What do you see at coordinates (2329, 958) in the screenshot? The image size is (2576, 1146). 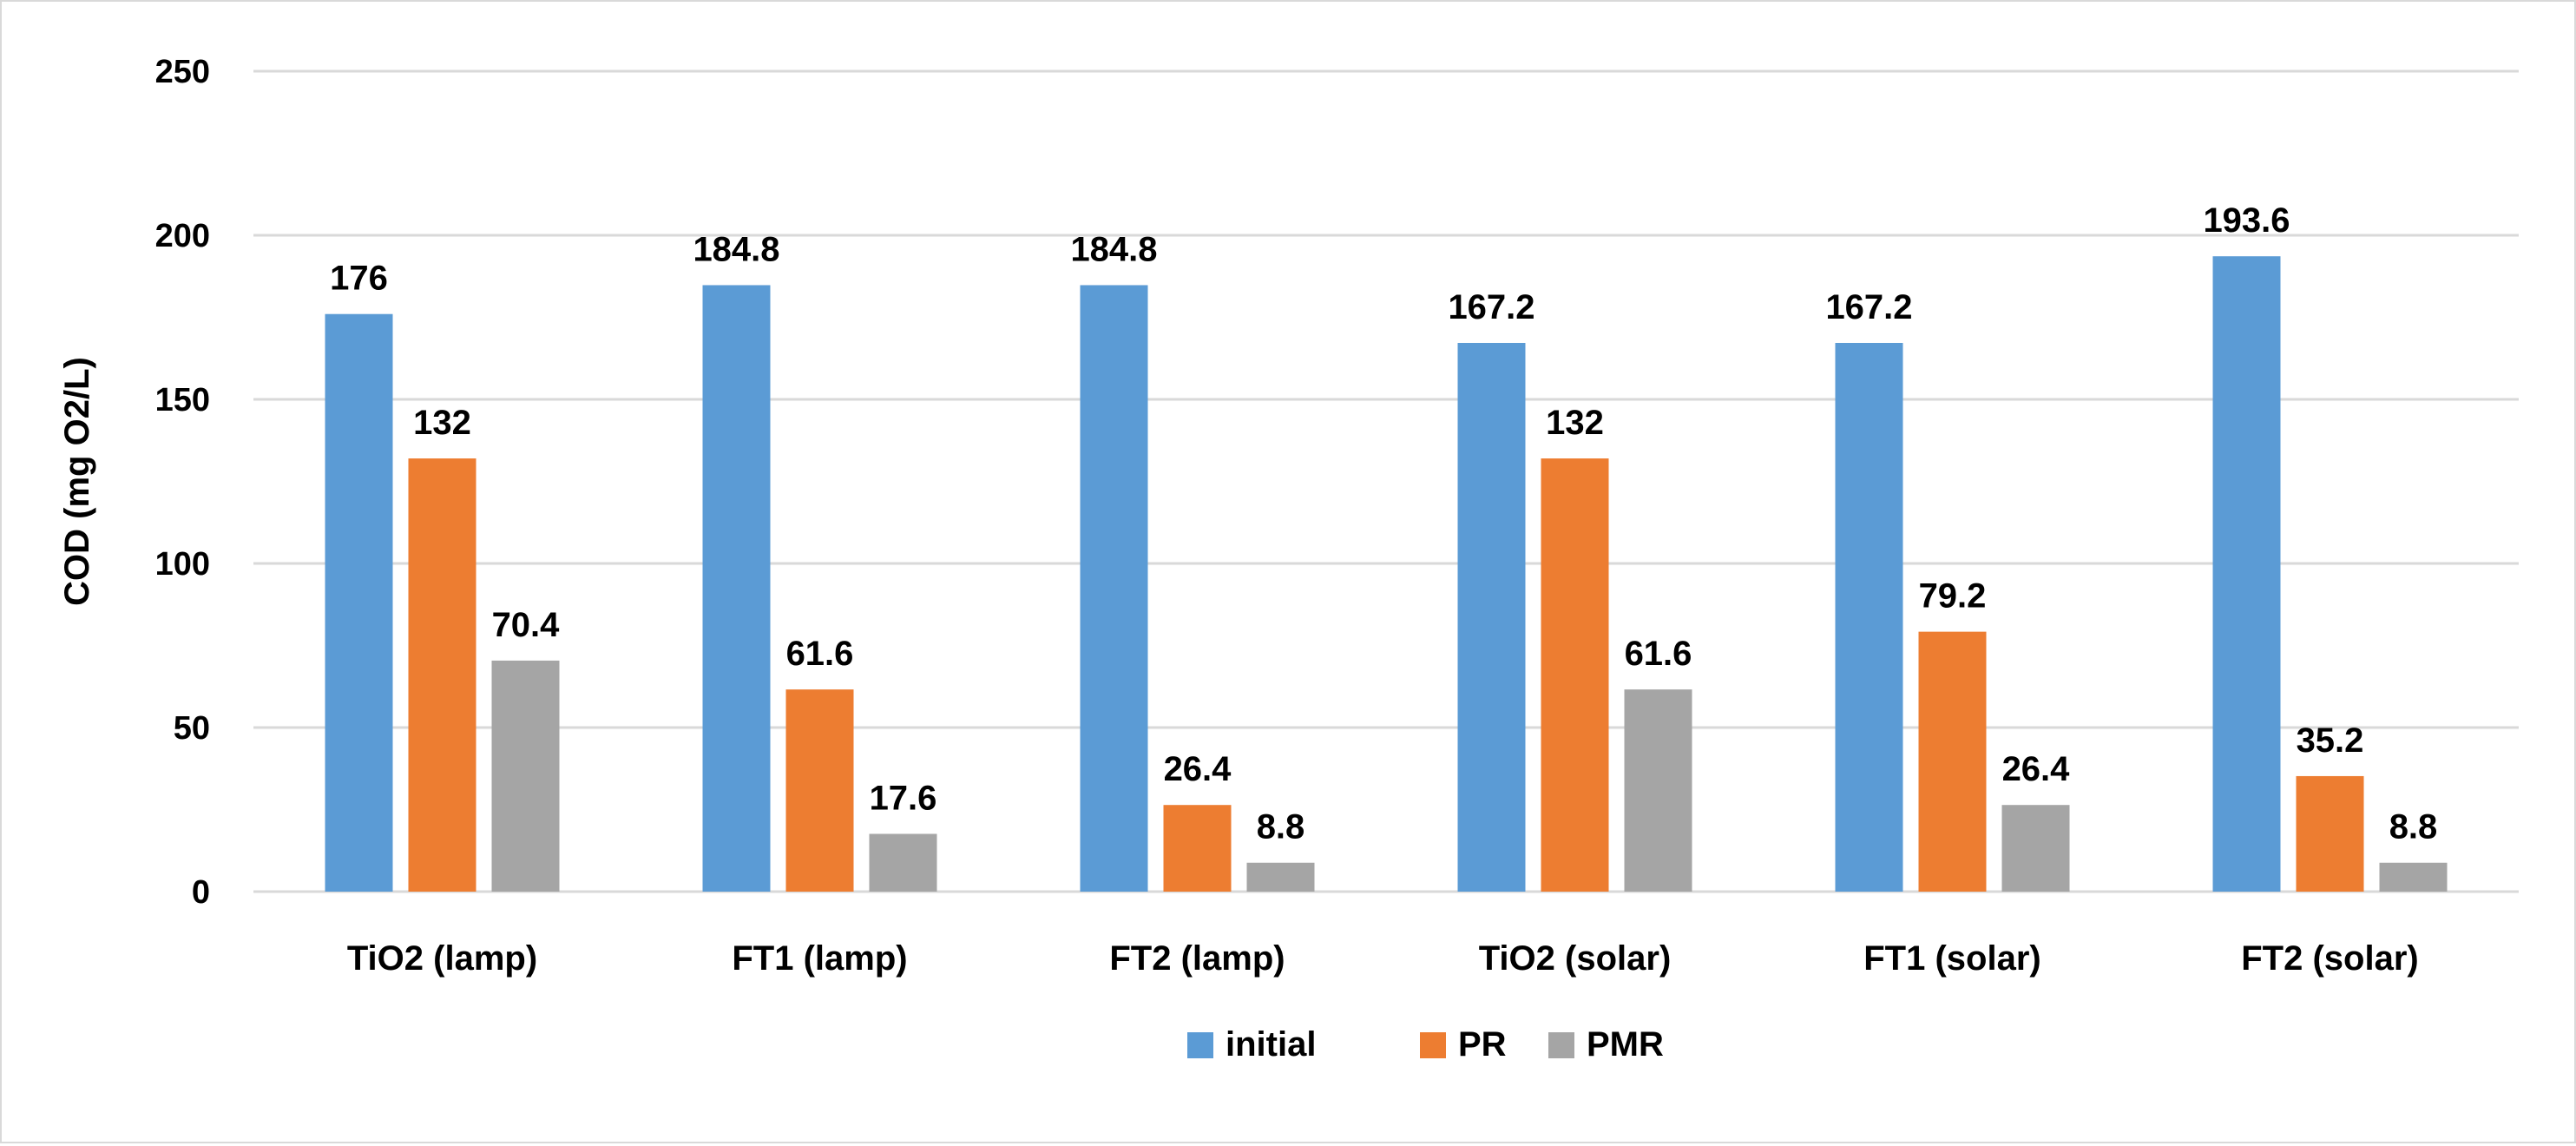 I see `x-tick-label: FT2 (solar)` at bounding box center [2329, 958].